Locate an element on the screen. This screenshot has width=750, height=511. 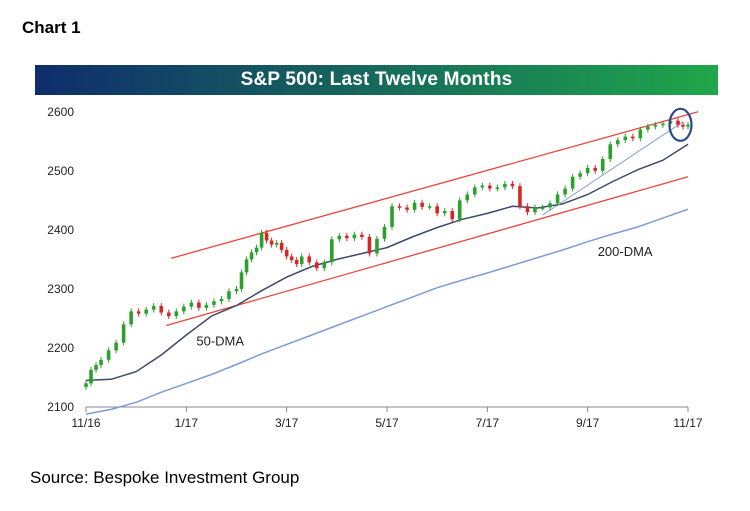
chart-title-bar: S&P 500: Last Twelve Months is located at coordinates (376, 80).